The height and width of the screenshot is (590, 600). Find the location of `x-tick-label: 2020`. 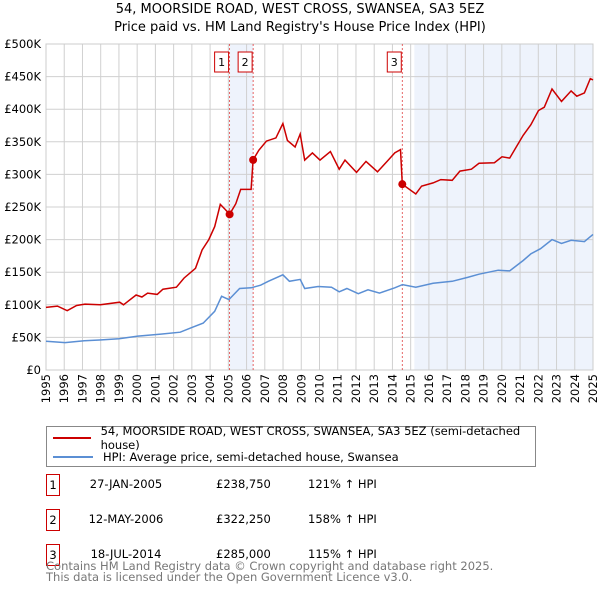

x-tick-label: 2020 is located at coordinates (502, 388).